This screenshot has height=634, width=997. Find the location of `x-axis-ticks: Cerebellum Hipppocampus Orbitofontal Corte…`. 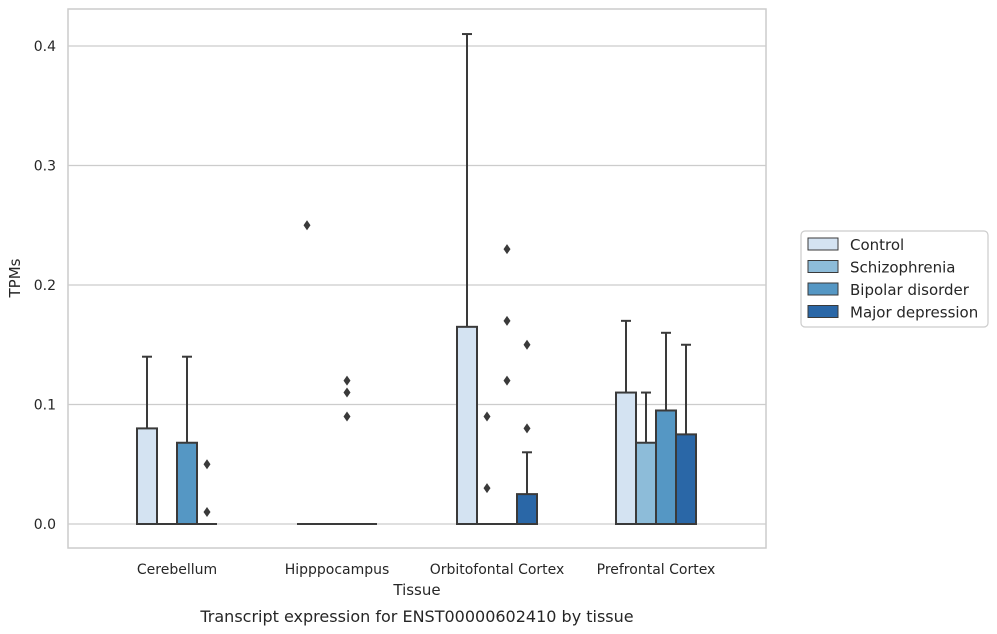

x-axis-ticks: Cerebellum Hipppocampus Orbitofontal Corte… is located at coordinates (426, 570).